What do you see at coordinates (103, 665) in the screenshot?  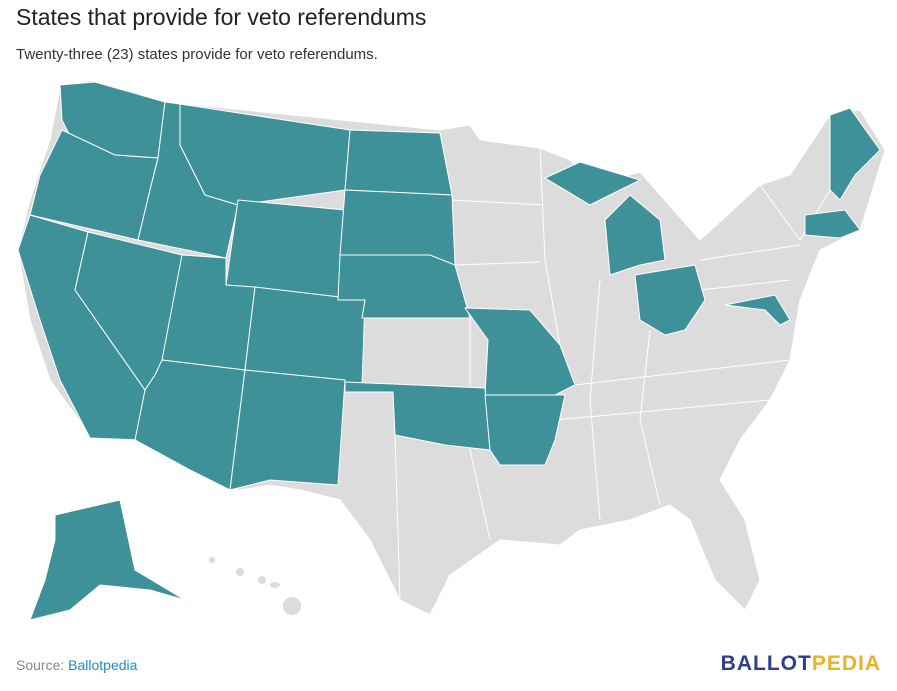 I see `source-link: Ballotpedia` at bounding box center [103, 665].